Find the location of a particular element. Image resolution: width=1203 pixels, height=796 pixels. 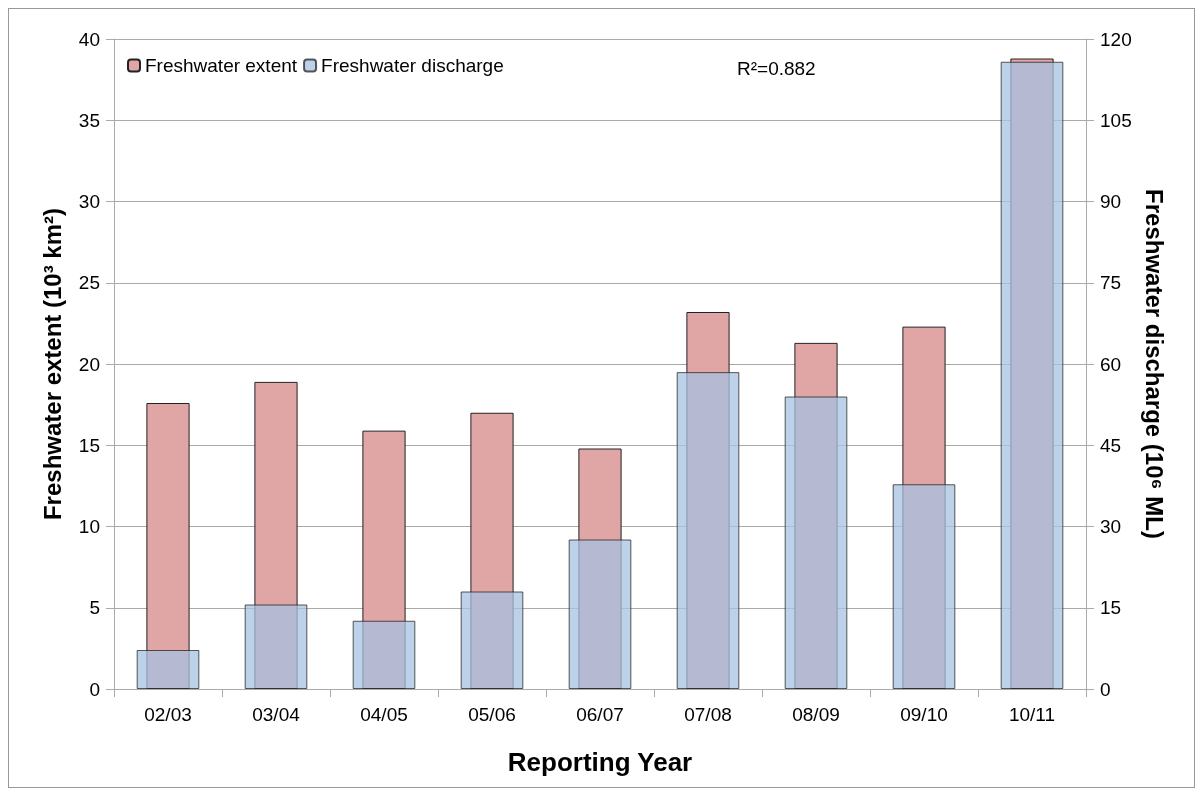

y2-tick-label: 90 is located at coordinates (1111, 201).